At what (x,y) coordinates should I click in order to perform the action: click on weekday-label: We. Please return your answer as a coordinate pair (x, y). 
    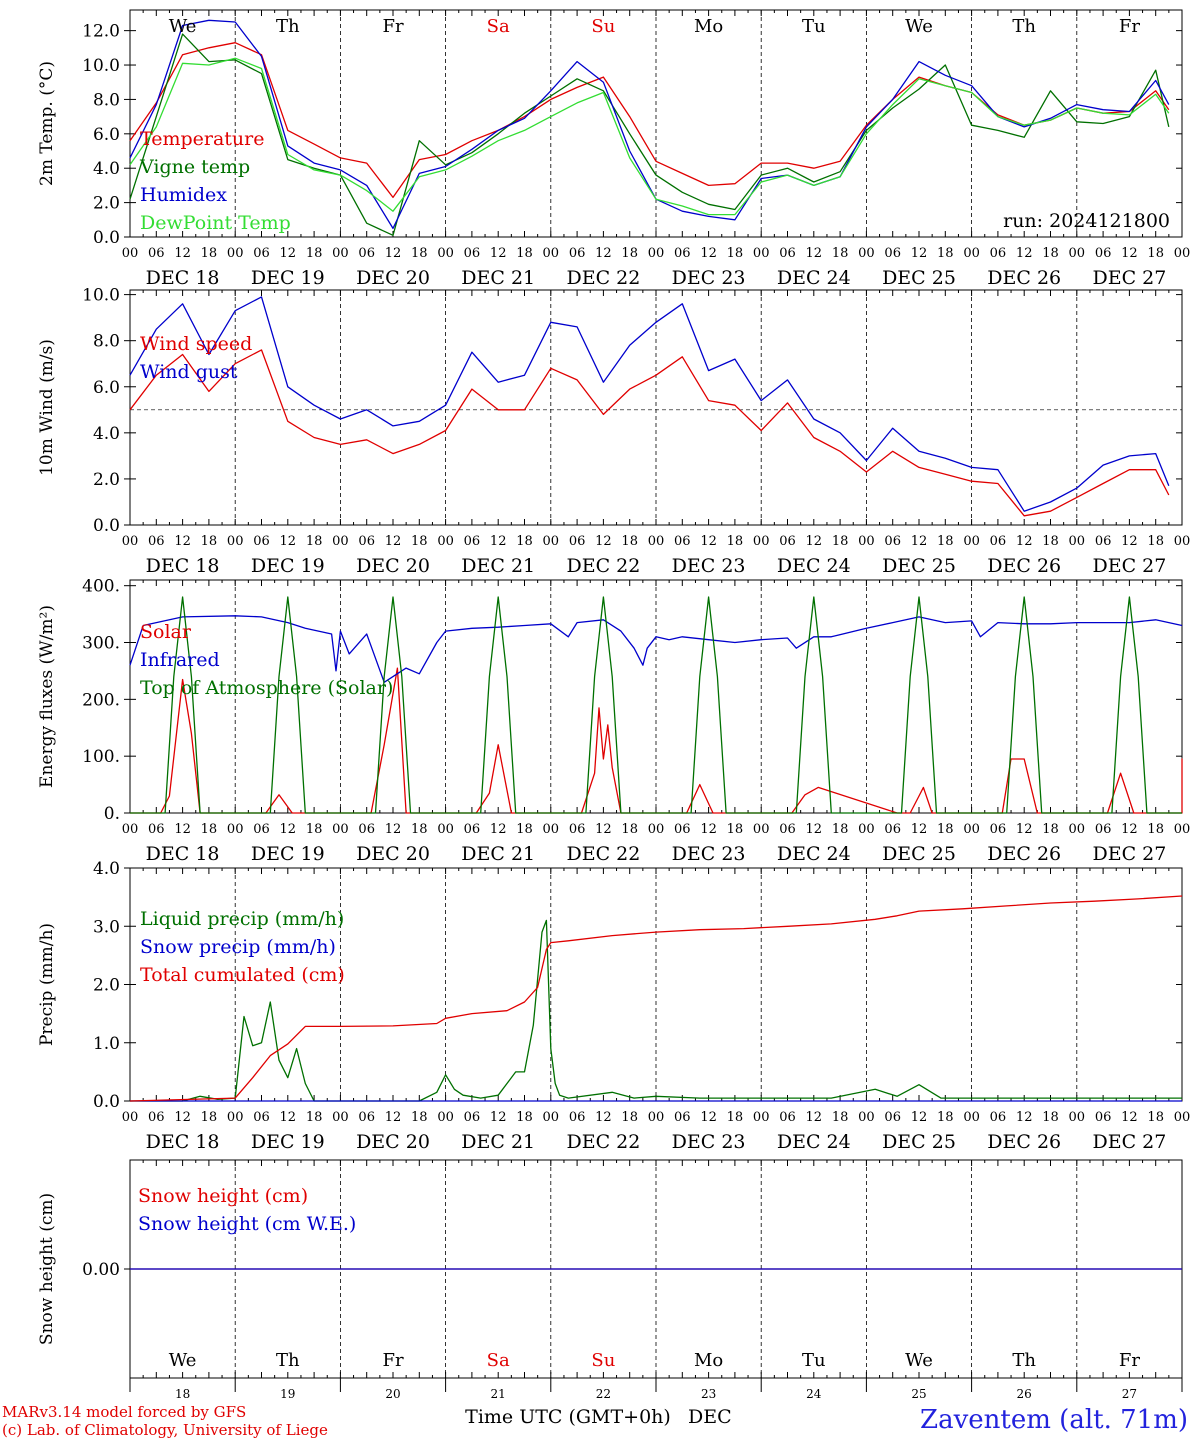
    Looking at the image, I should click on (183, 26).